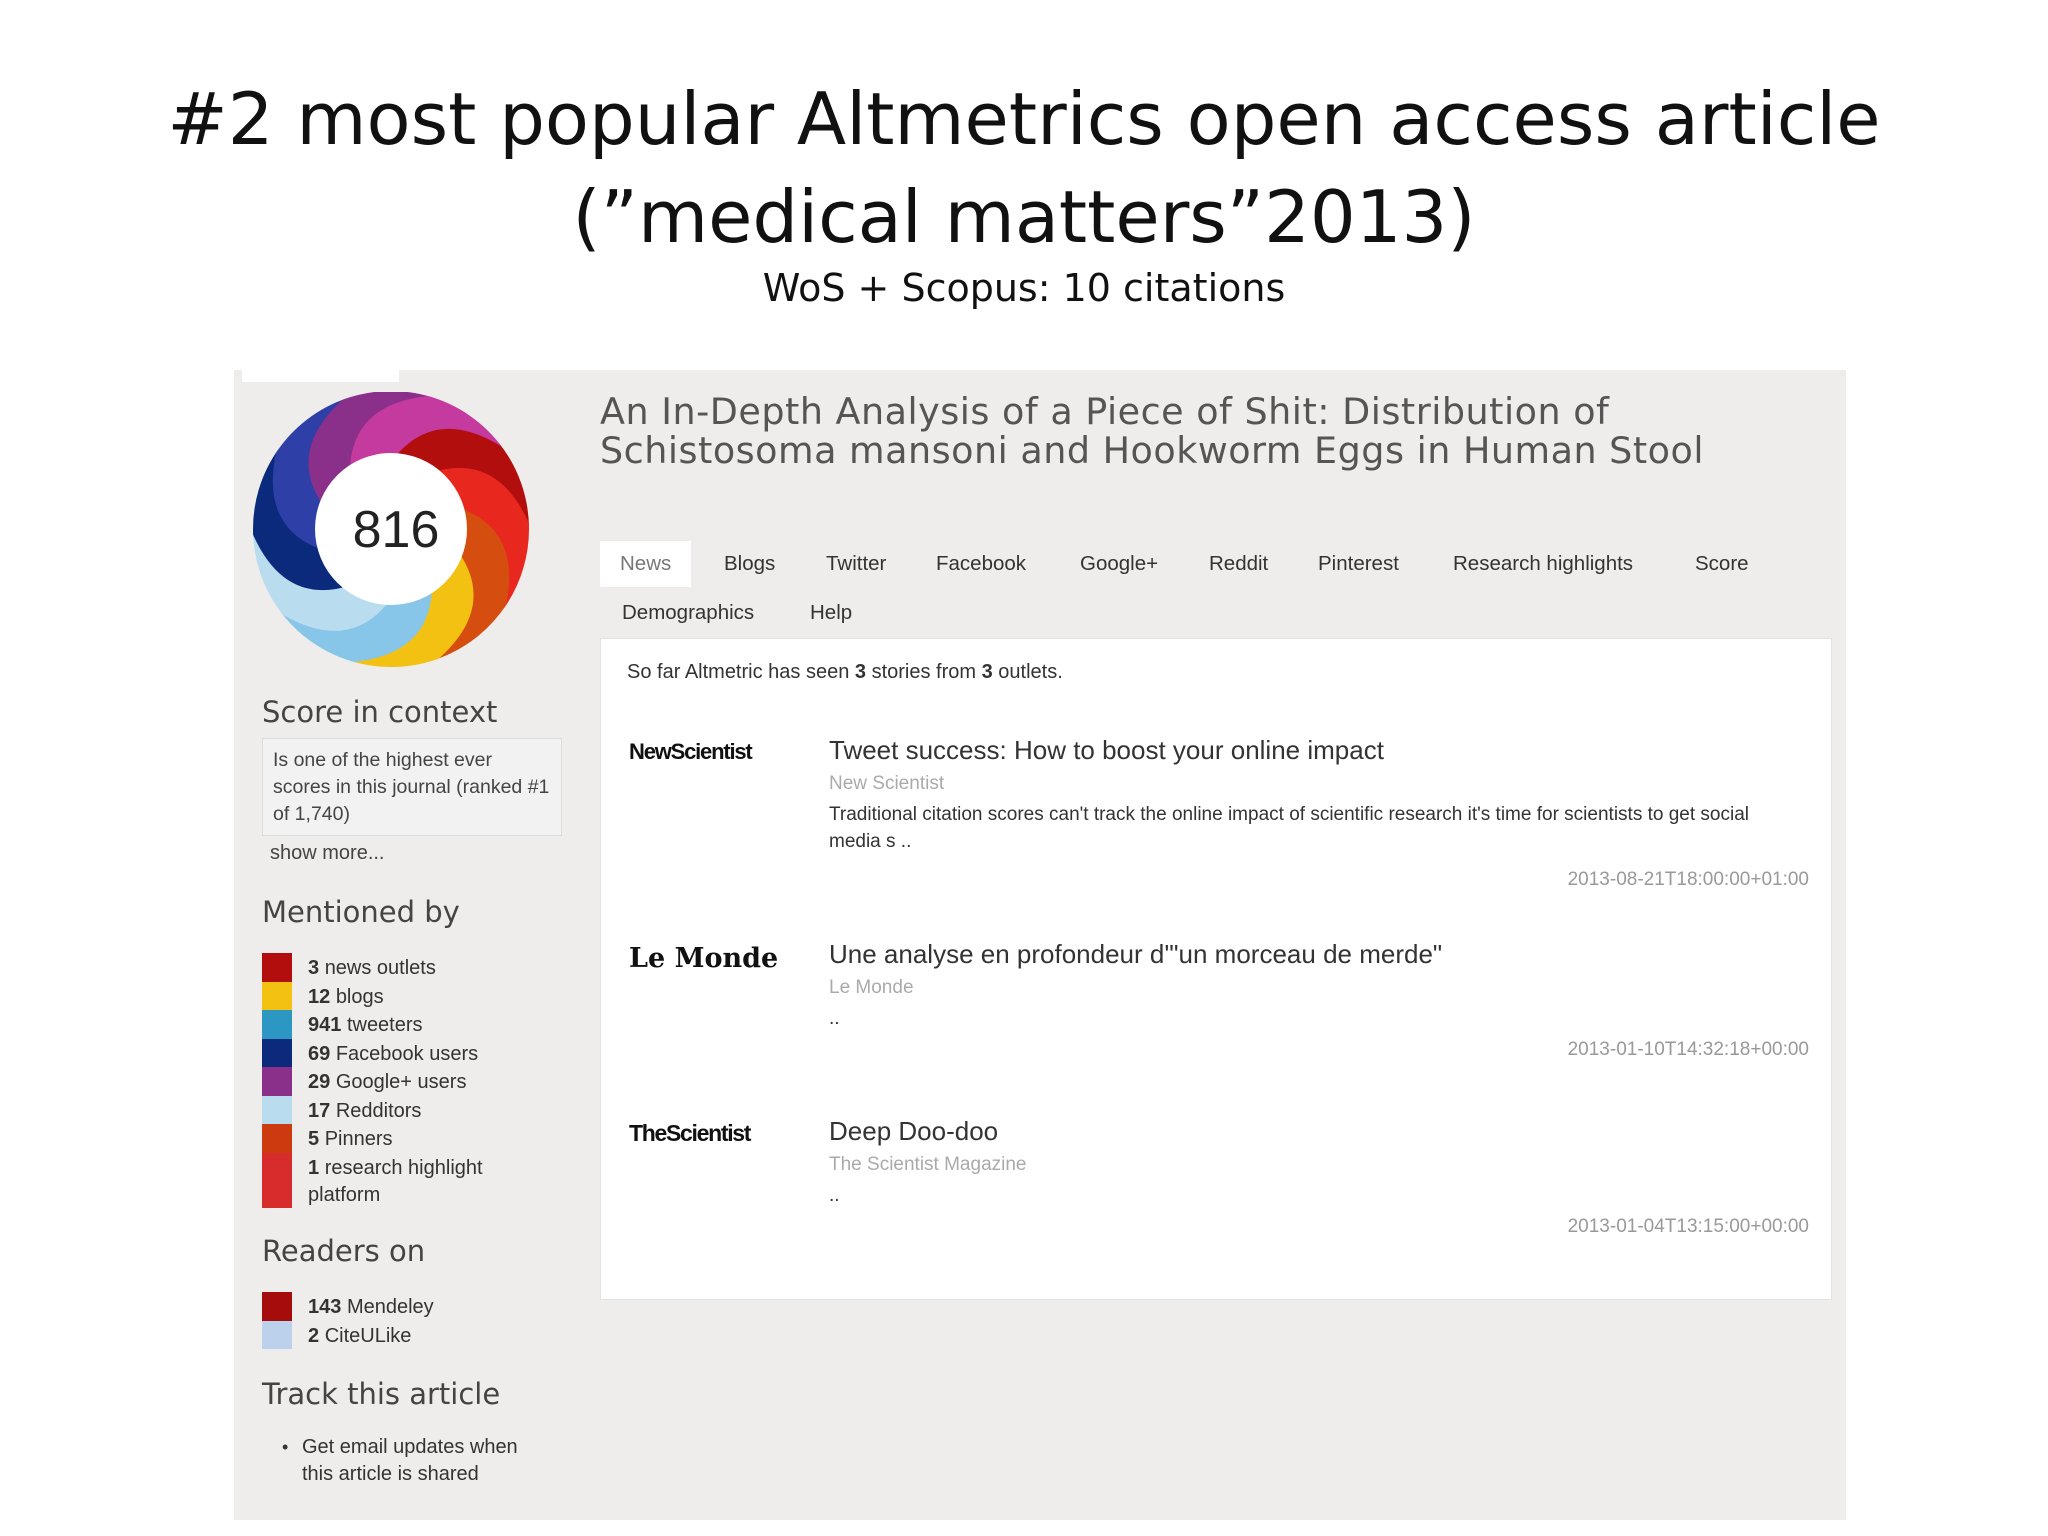  I want to click on reader-item-citeulike: 2 CiteULike, so click(412, 1334).